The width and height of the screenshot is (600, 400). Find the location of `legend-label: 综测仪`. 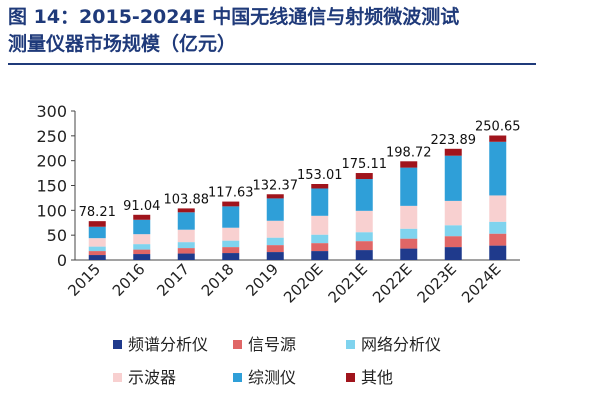

legend-label: 综测仪 is located at coordinates (272, 377).